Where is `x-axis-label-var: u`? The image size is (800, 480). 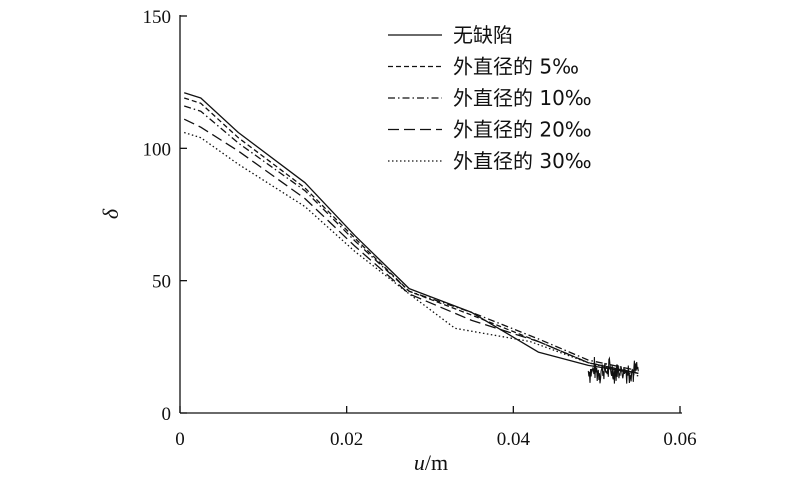
x-axis-label-var: u is located at coordinates (419, 462).